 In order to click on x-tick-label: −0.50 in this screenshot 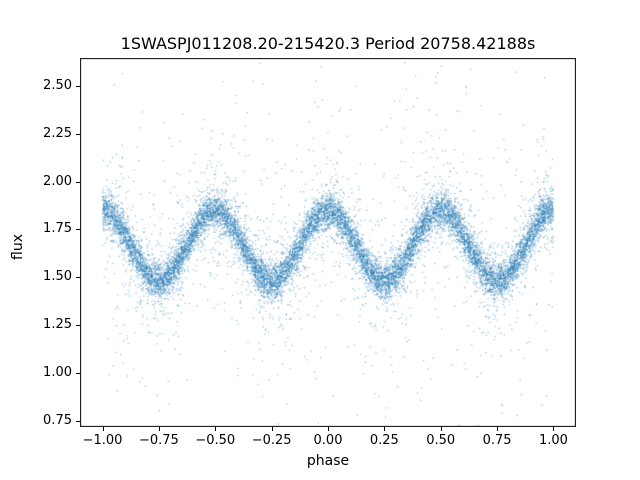, I will do `click(215, 440)`.